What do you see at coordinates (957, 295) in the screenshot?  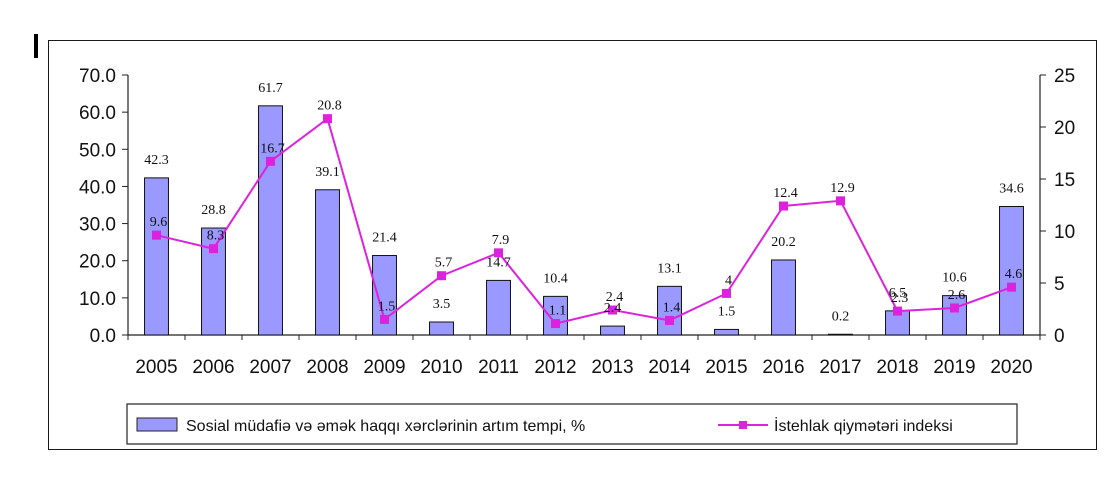 I see `line-value-label: 2.6` at bounding box center [957, 295].